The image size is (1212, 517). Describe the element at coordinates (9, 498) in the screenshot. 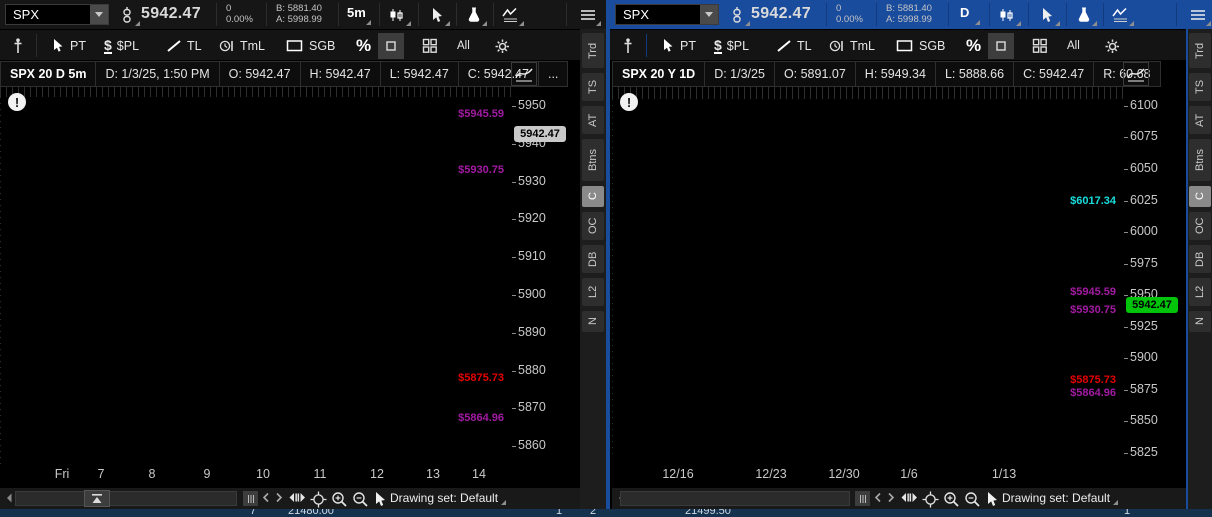

I see `scroll-left-arrow-icon` at that location.